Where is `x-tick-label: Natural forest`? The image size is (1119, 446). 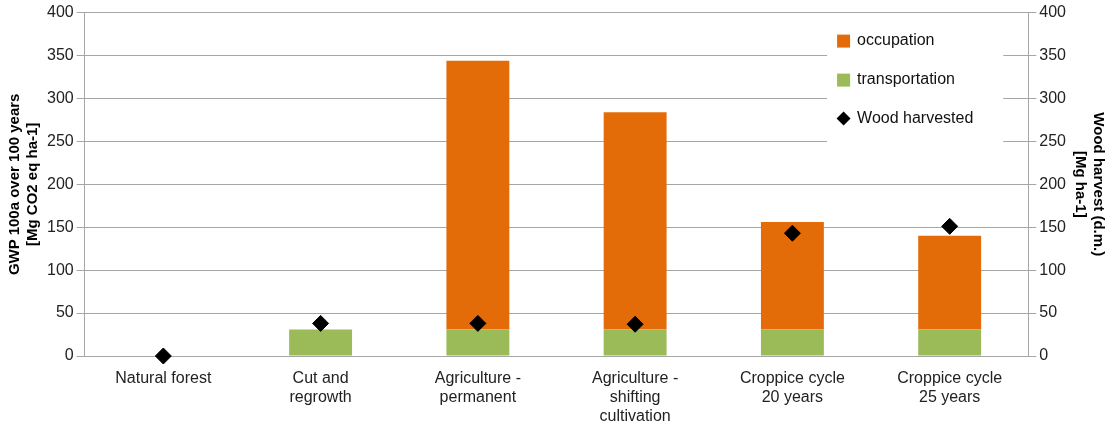
x-tick-label: Natural forest is located at coordinates (163, 378).